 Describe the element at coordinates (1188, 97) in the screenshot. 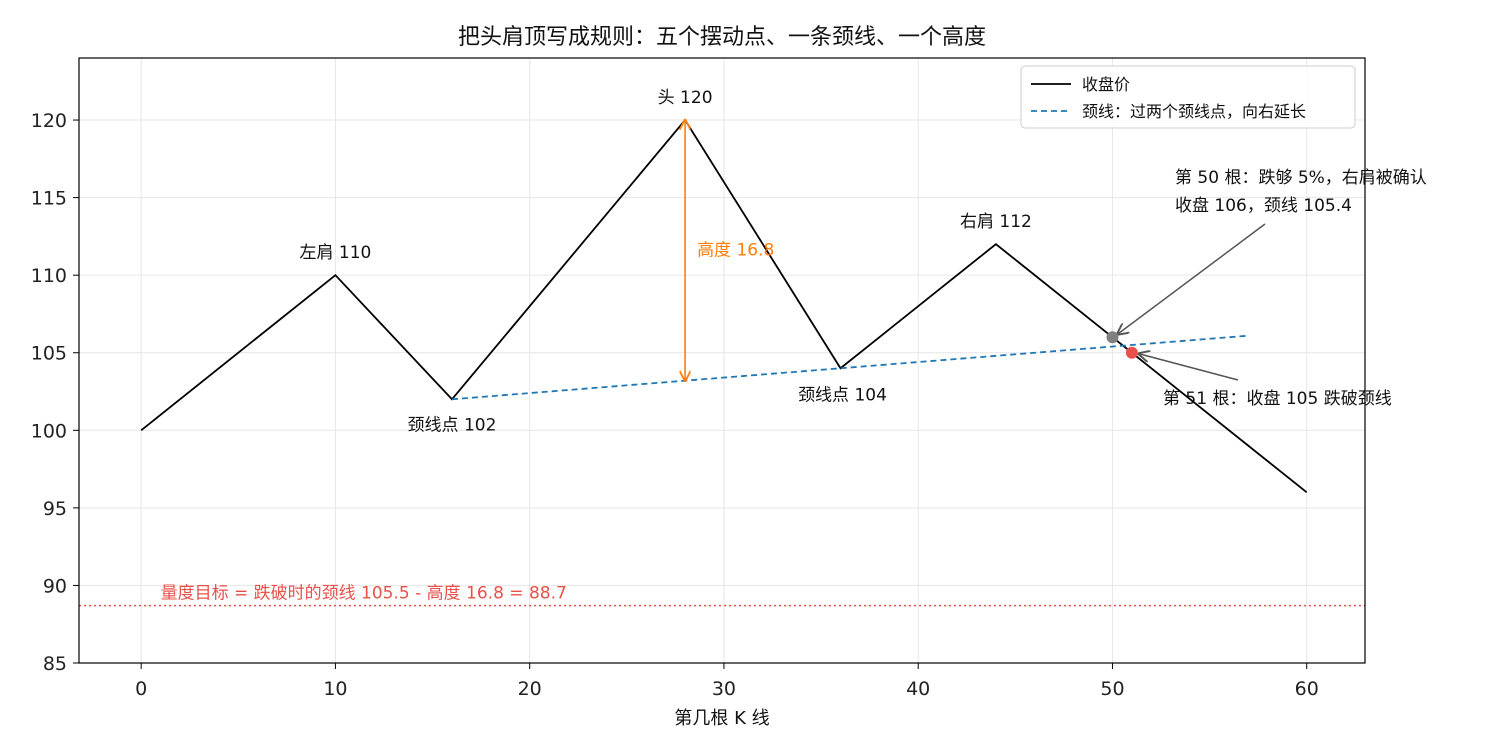

I see `legend-box` at that location.